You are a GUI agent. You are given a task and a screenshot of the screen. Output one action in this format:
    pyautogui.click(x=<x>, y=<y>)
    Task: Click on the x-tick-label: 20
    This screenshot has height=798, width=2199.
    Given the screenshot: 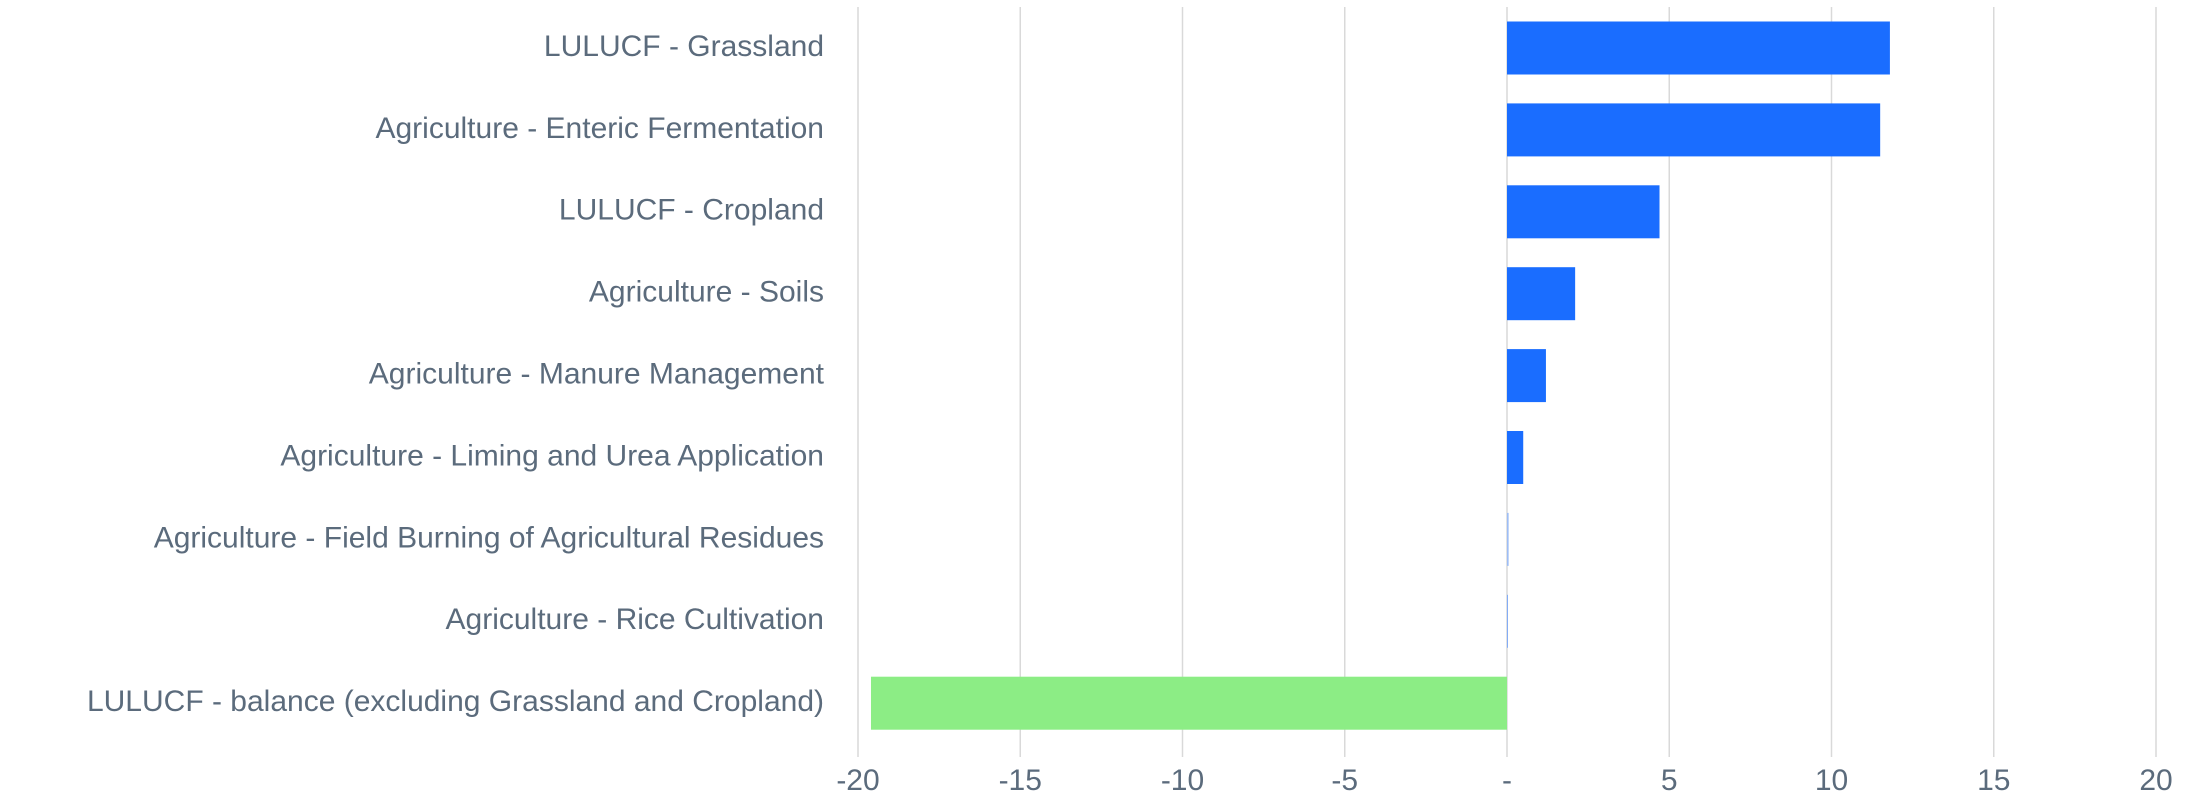 What is the action you would take?
    pyautogui.click(x=2155, y=780)
    